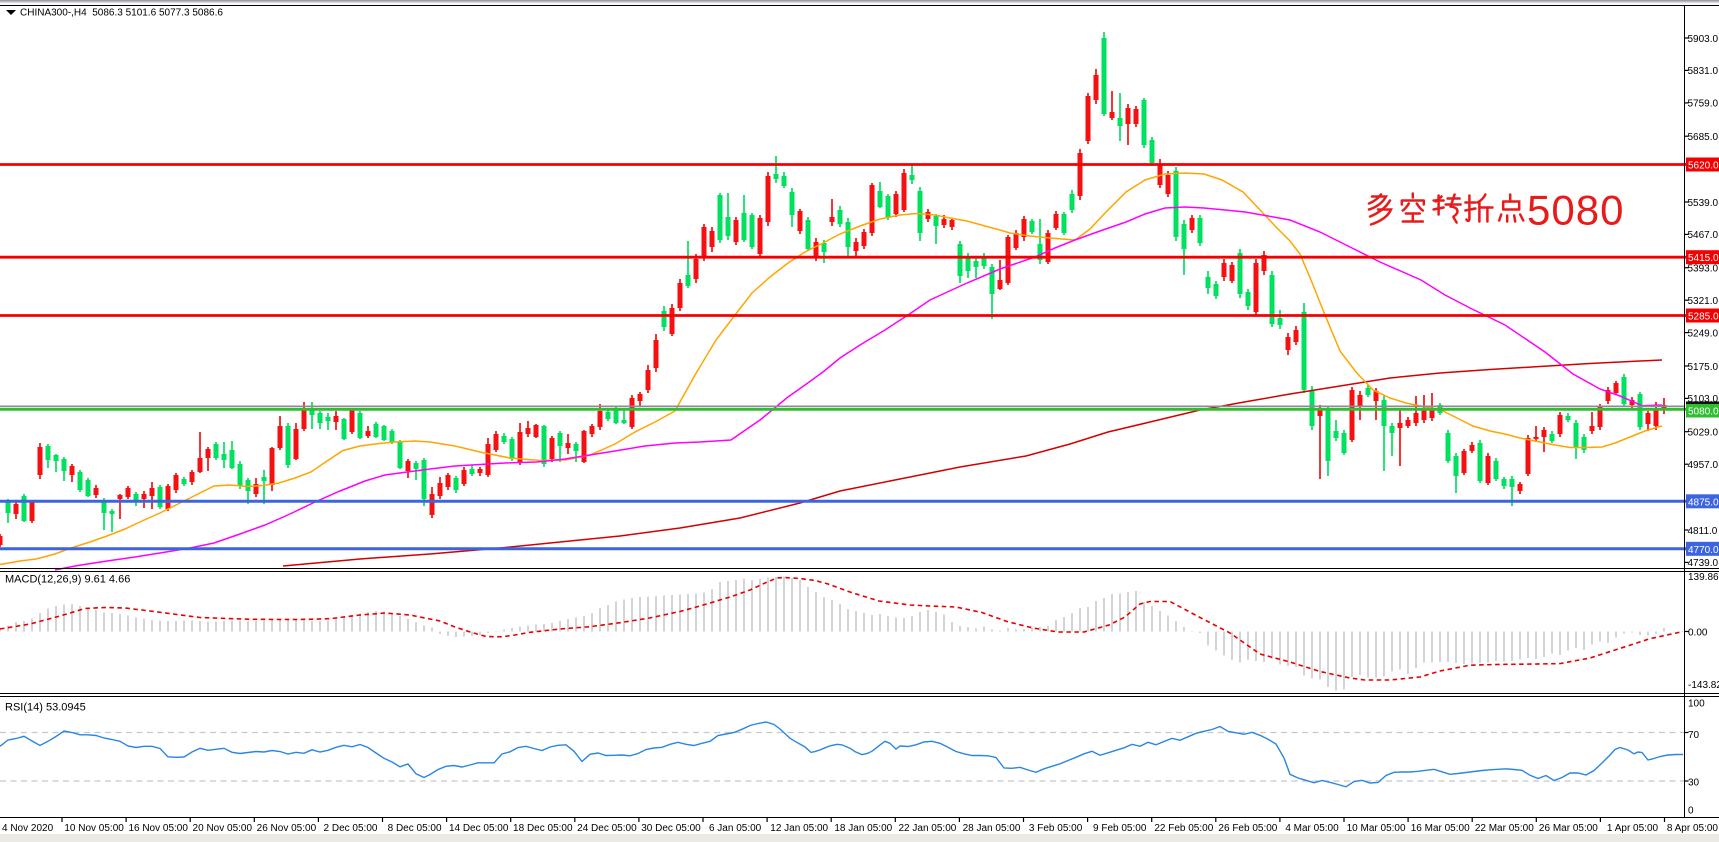 The height and width of the screenshot is (842, 1719). I want to click on svg-text: 5285.0, so click(1703, 317).